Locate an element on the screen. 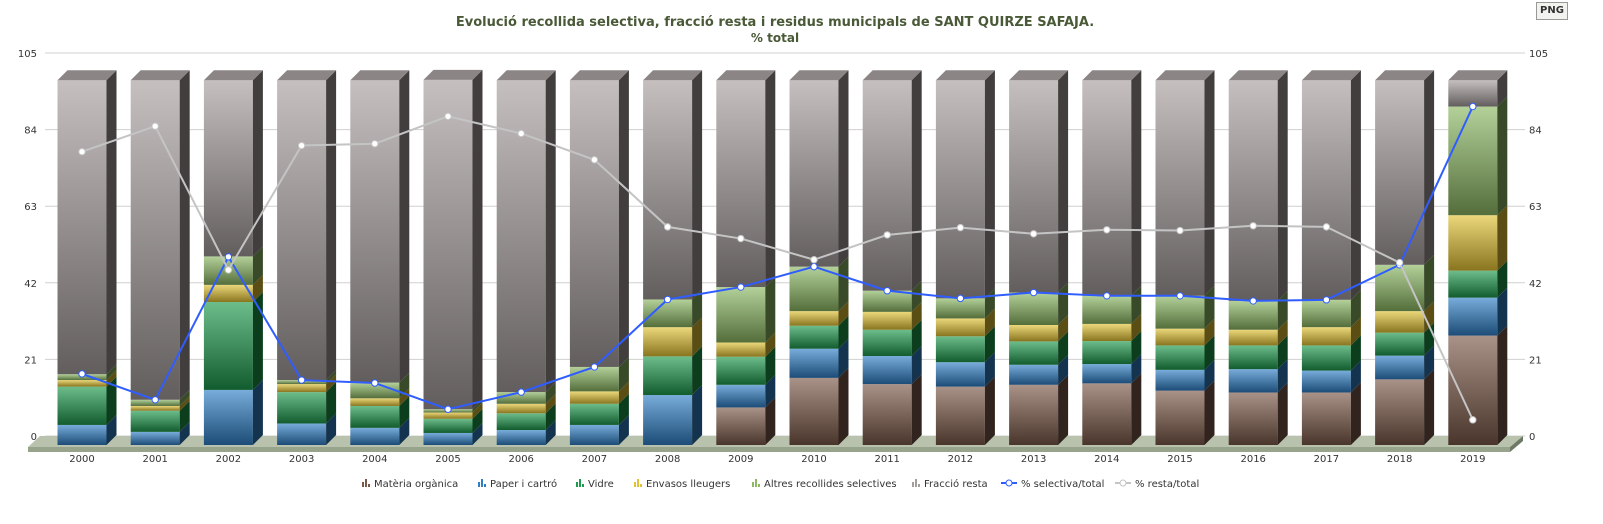 Image resolution: width=1603 pixels, height=524 pixels. legend-item: % resta/total is located at coordinates (1157, 484).